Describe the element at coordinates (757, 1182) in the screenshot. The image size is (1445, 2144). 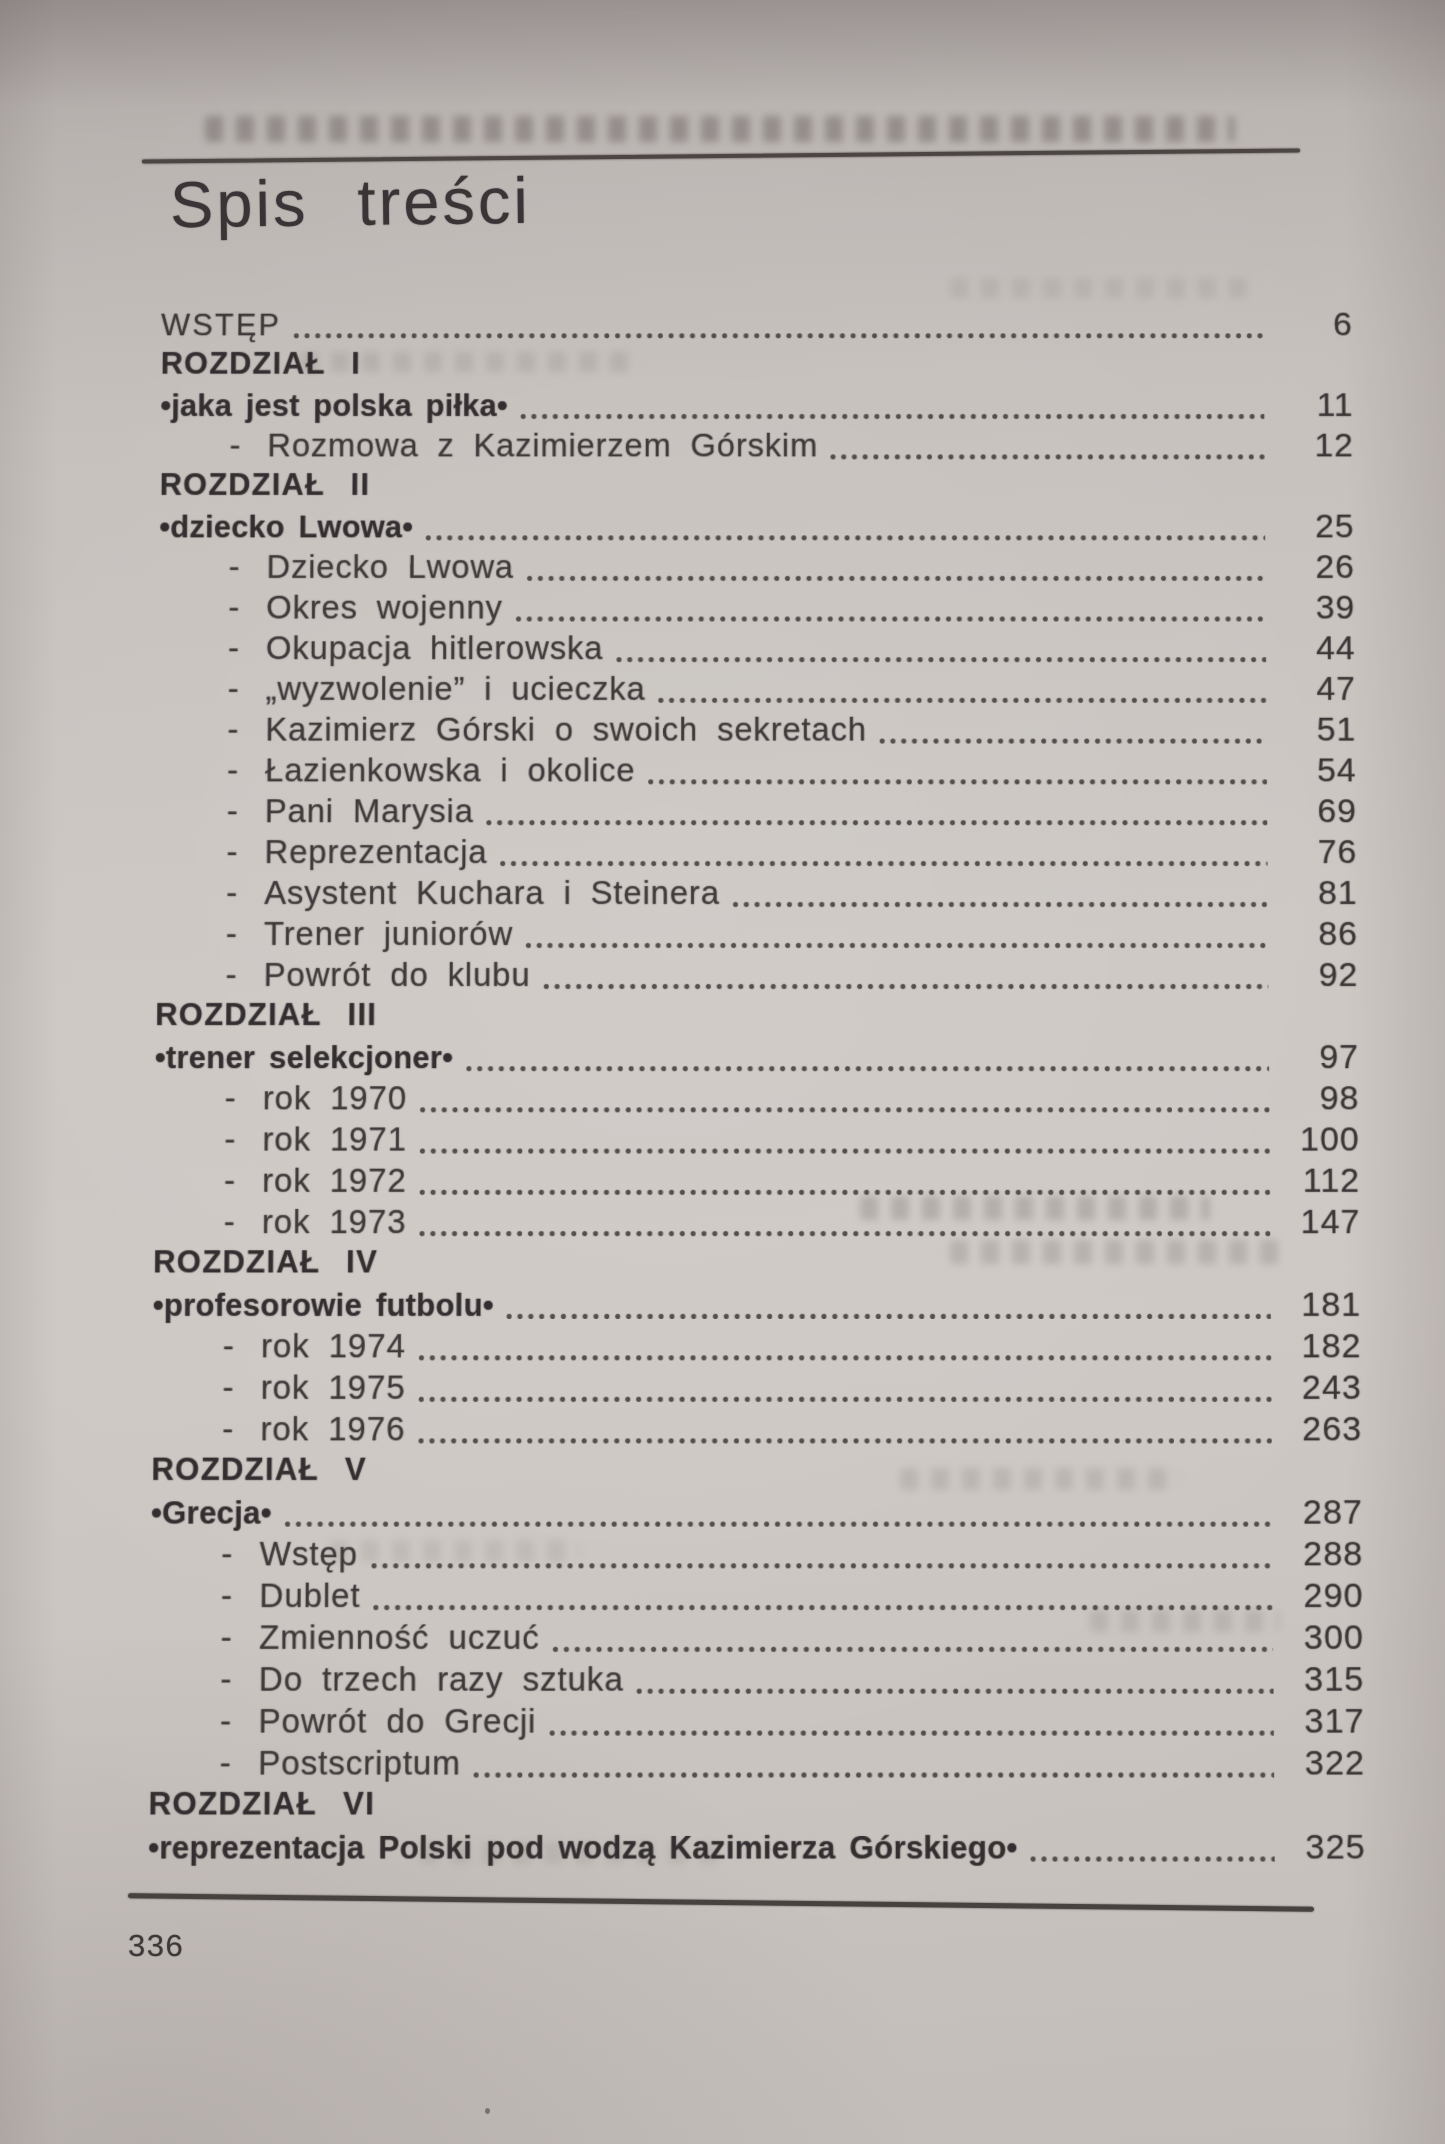
I see `toc-row-item: - rok 1972 112` at that location.